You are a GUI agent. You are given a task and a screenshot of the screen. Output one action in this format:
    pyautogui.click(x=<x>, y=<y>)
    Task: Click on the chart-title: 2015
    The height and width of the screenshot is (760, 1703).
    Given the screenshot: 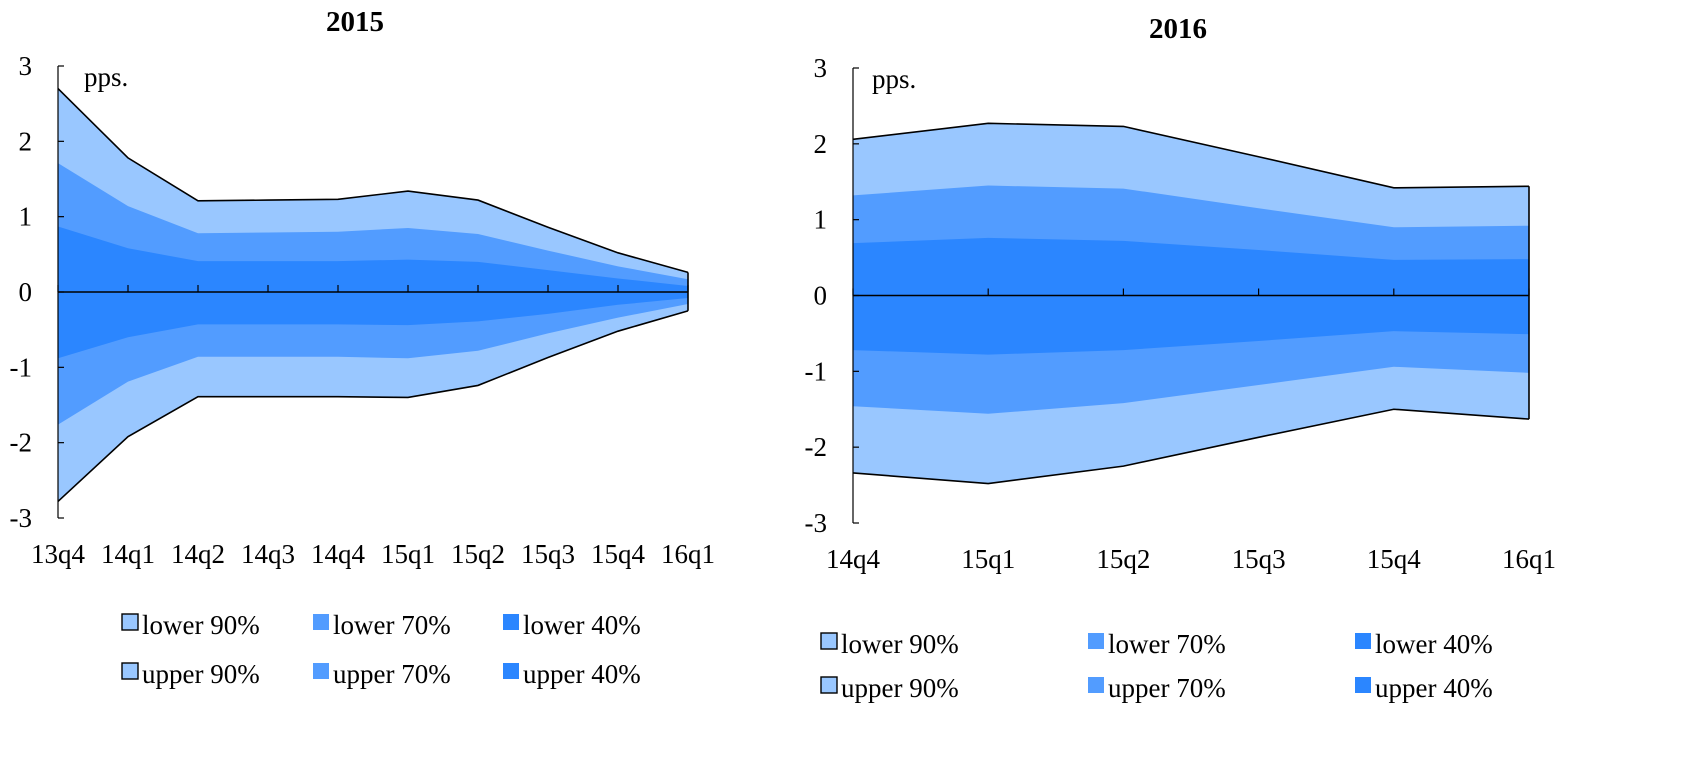 What is the action you would take?
    pyautogui.click(x=355, y=22)
    